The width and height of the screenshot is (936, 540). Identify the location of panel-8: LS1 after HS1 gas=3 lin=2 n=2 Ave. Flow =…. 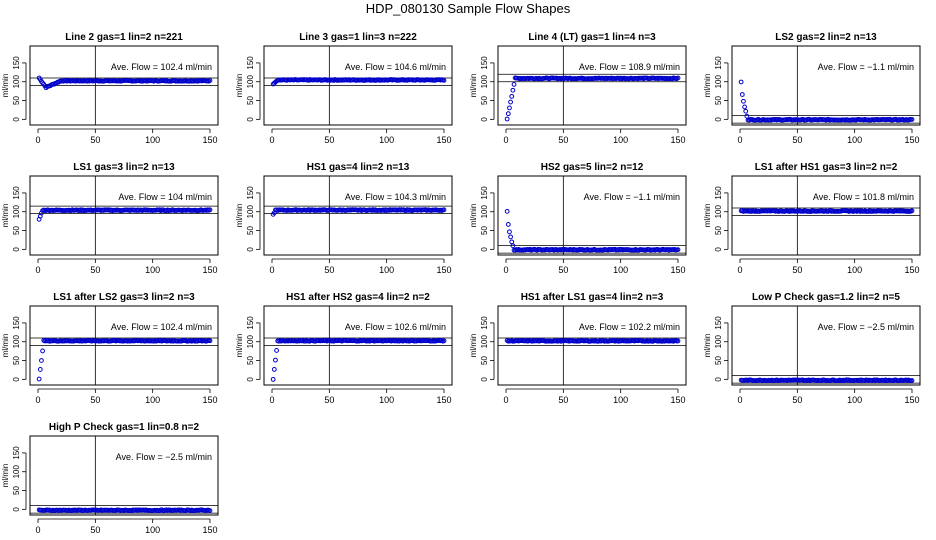
(812, 218).